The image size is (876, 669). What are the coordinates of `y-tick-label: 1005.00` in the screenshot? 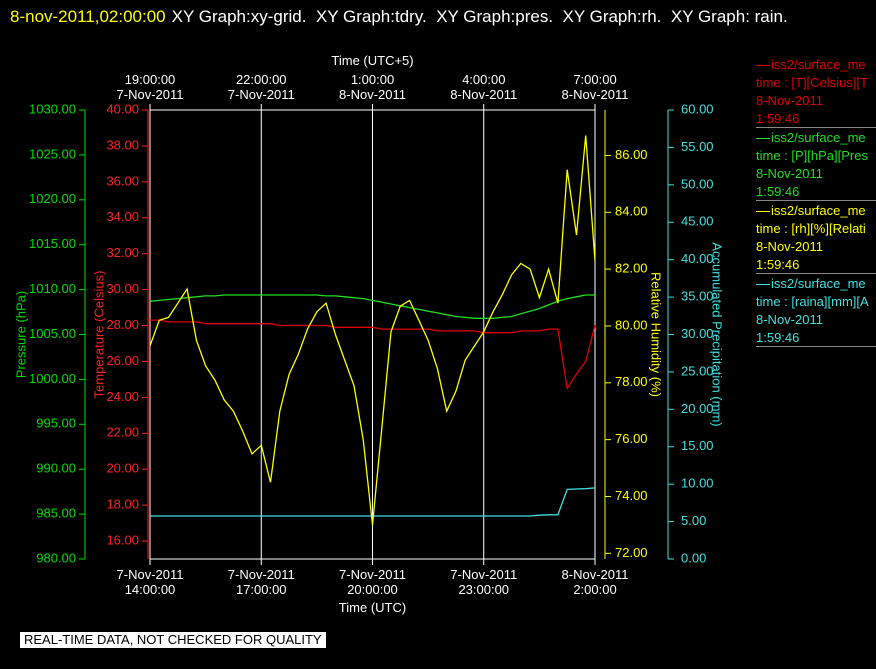 It's located at (52, 333).